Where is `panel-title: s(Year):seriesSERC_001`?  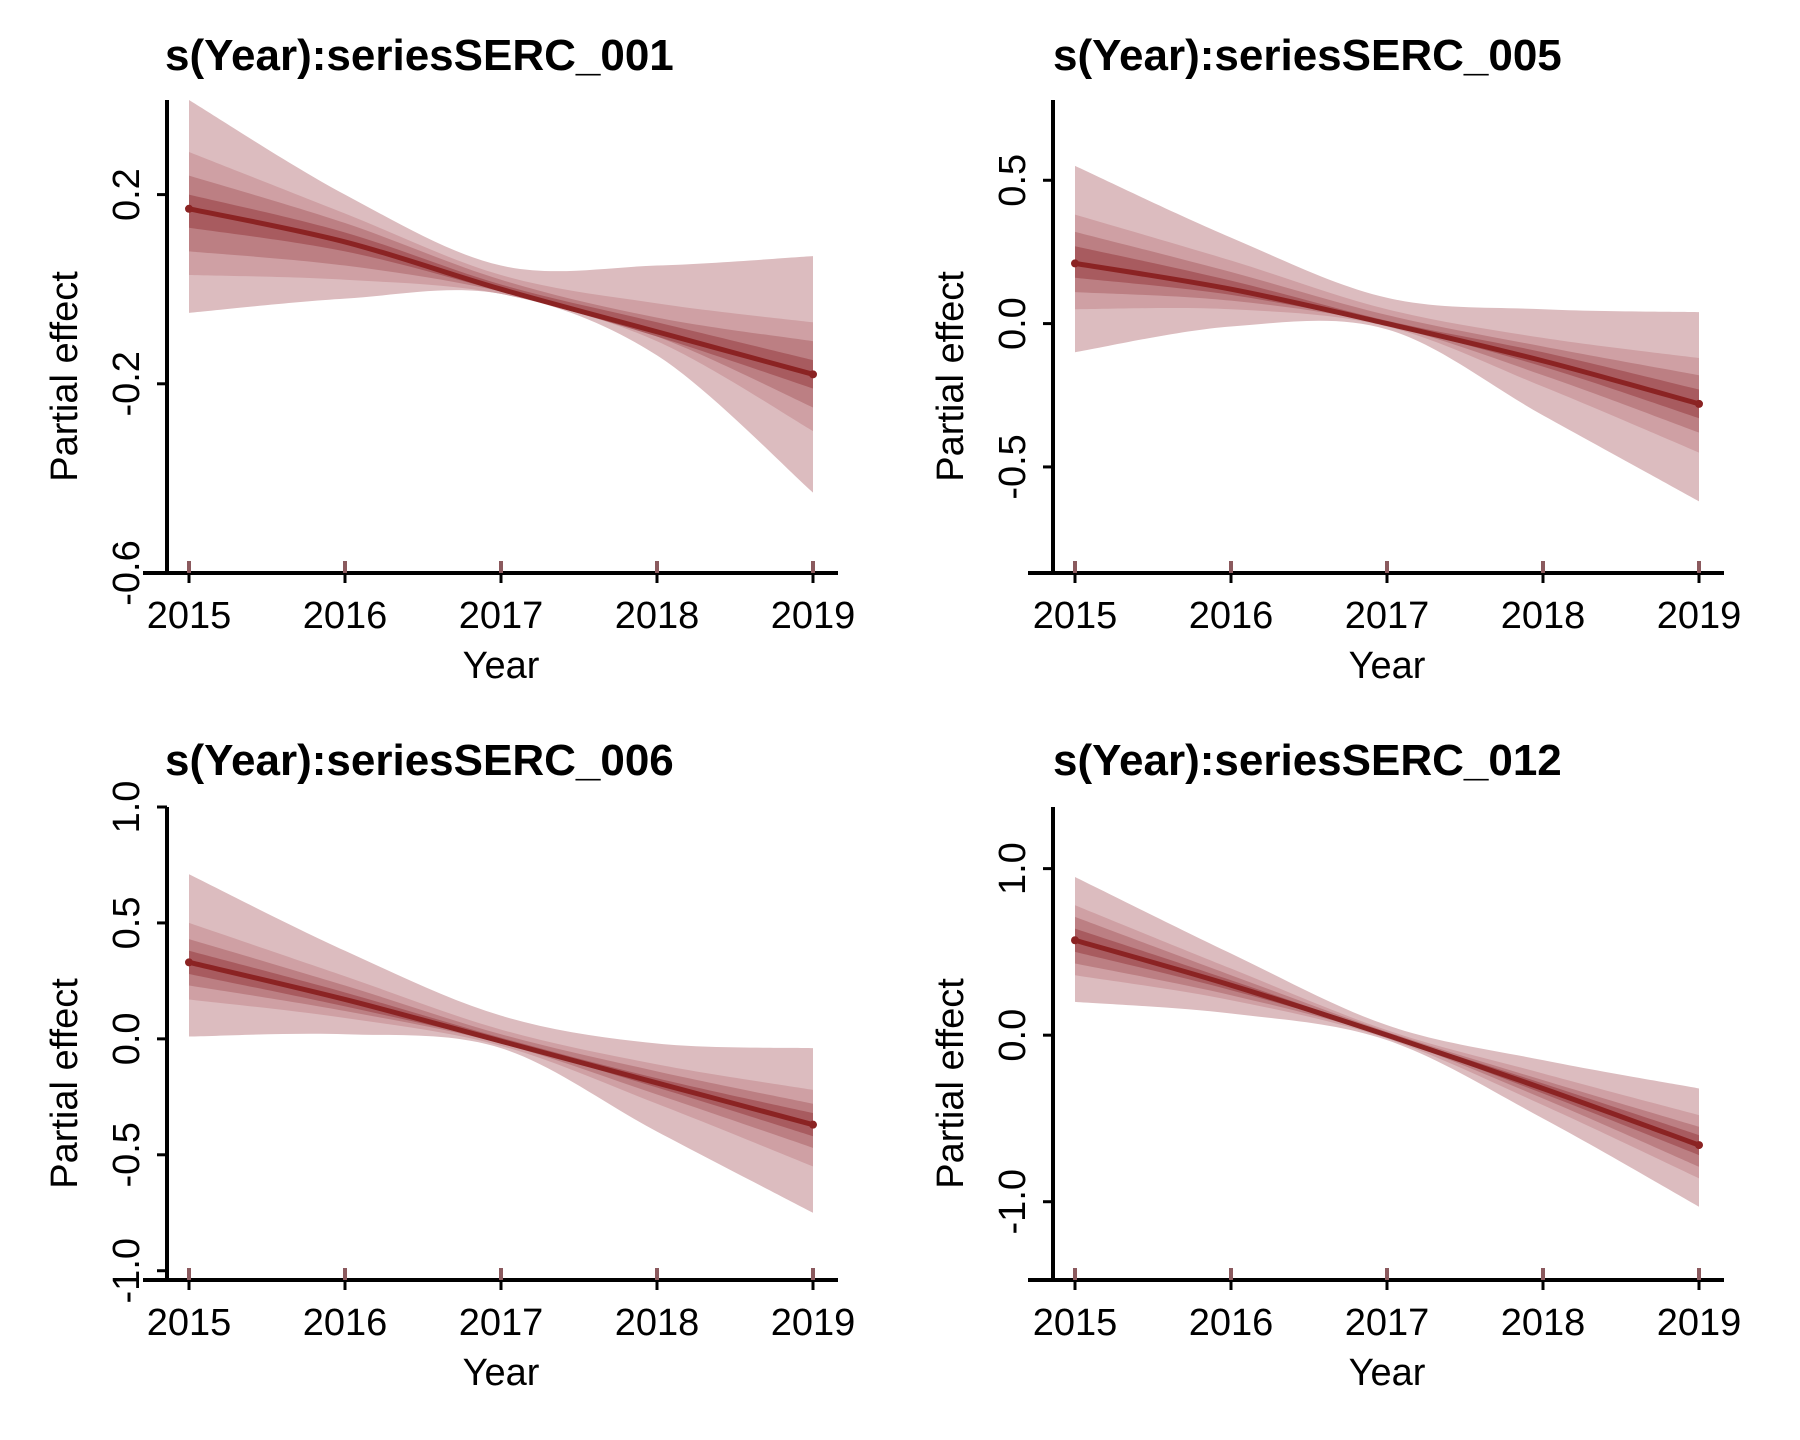
panel-title: s(Year):seriesSERC_001 is located at coordinates (419, 55).